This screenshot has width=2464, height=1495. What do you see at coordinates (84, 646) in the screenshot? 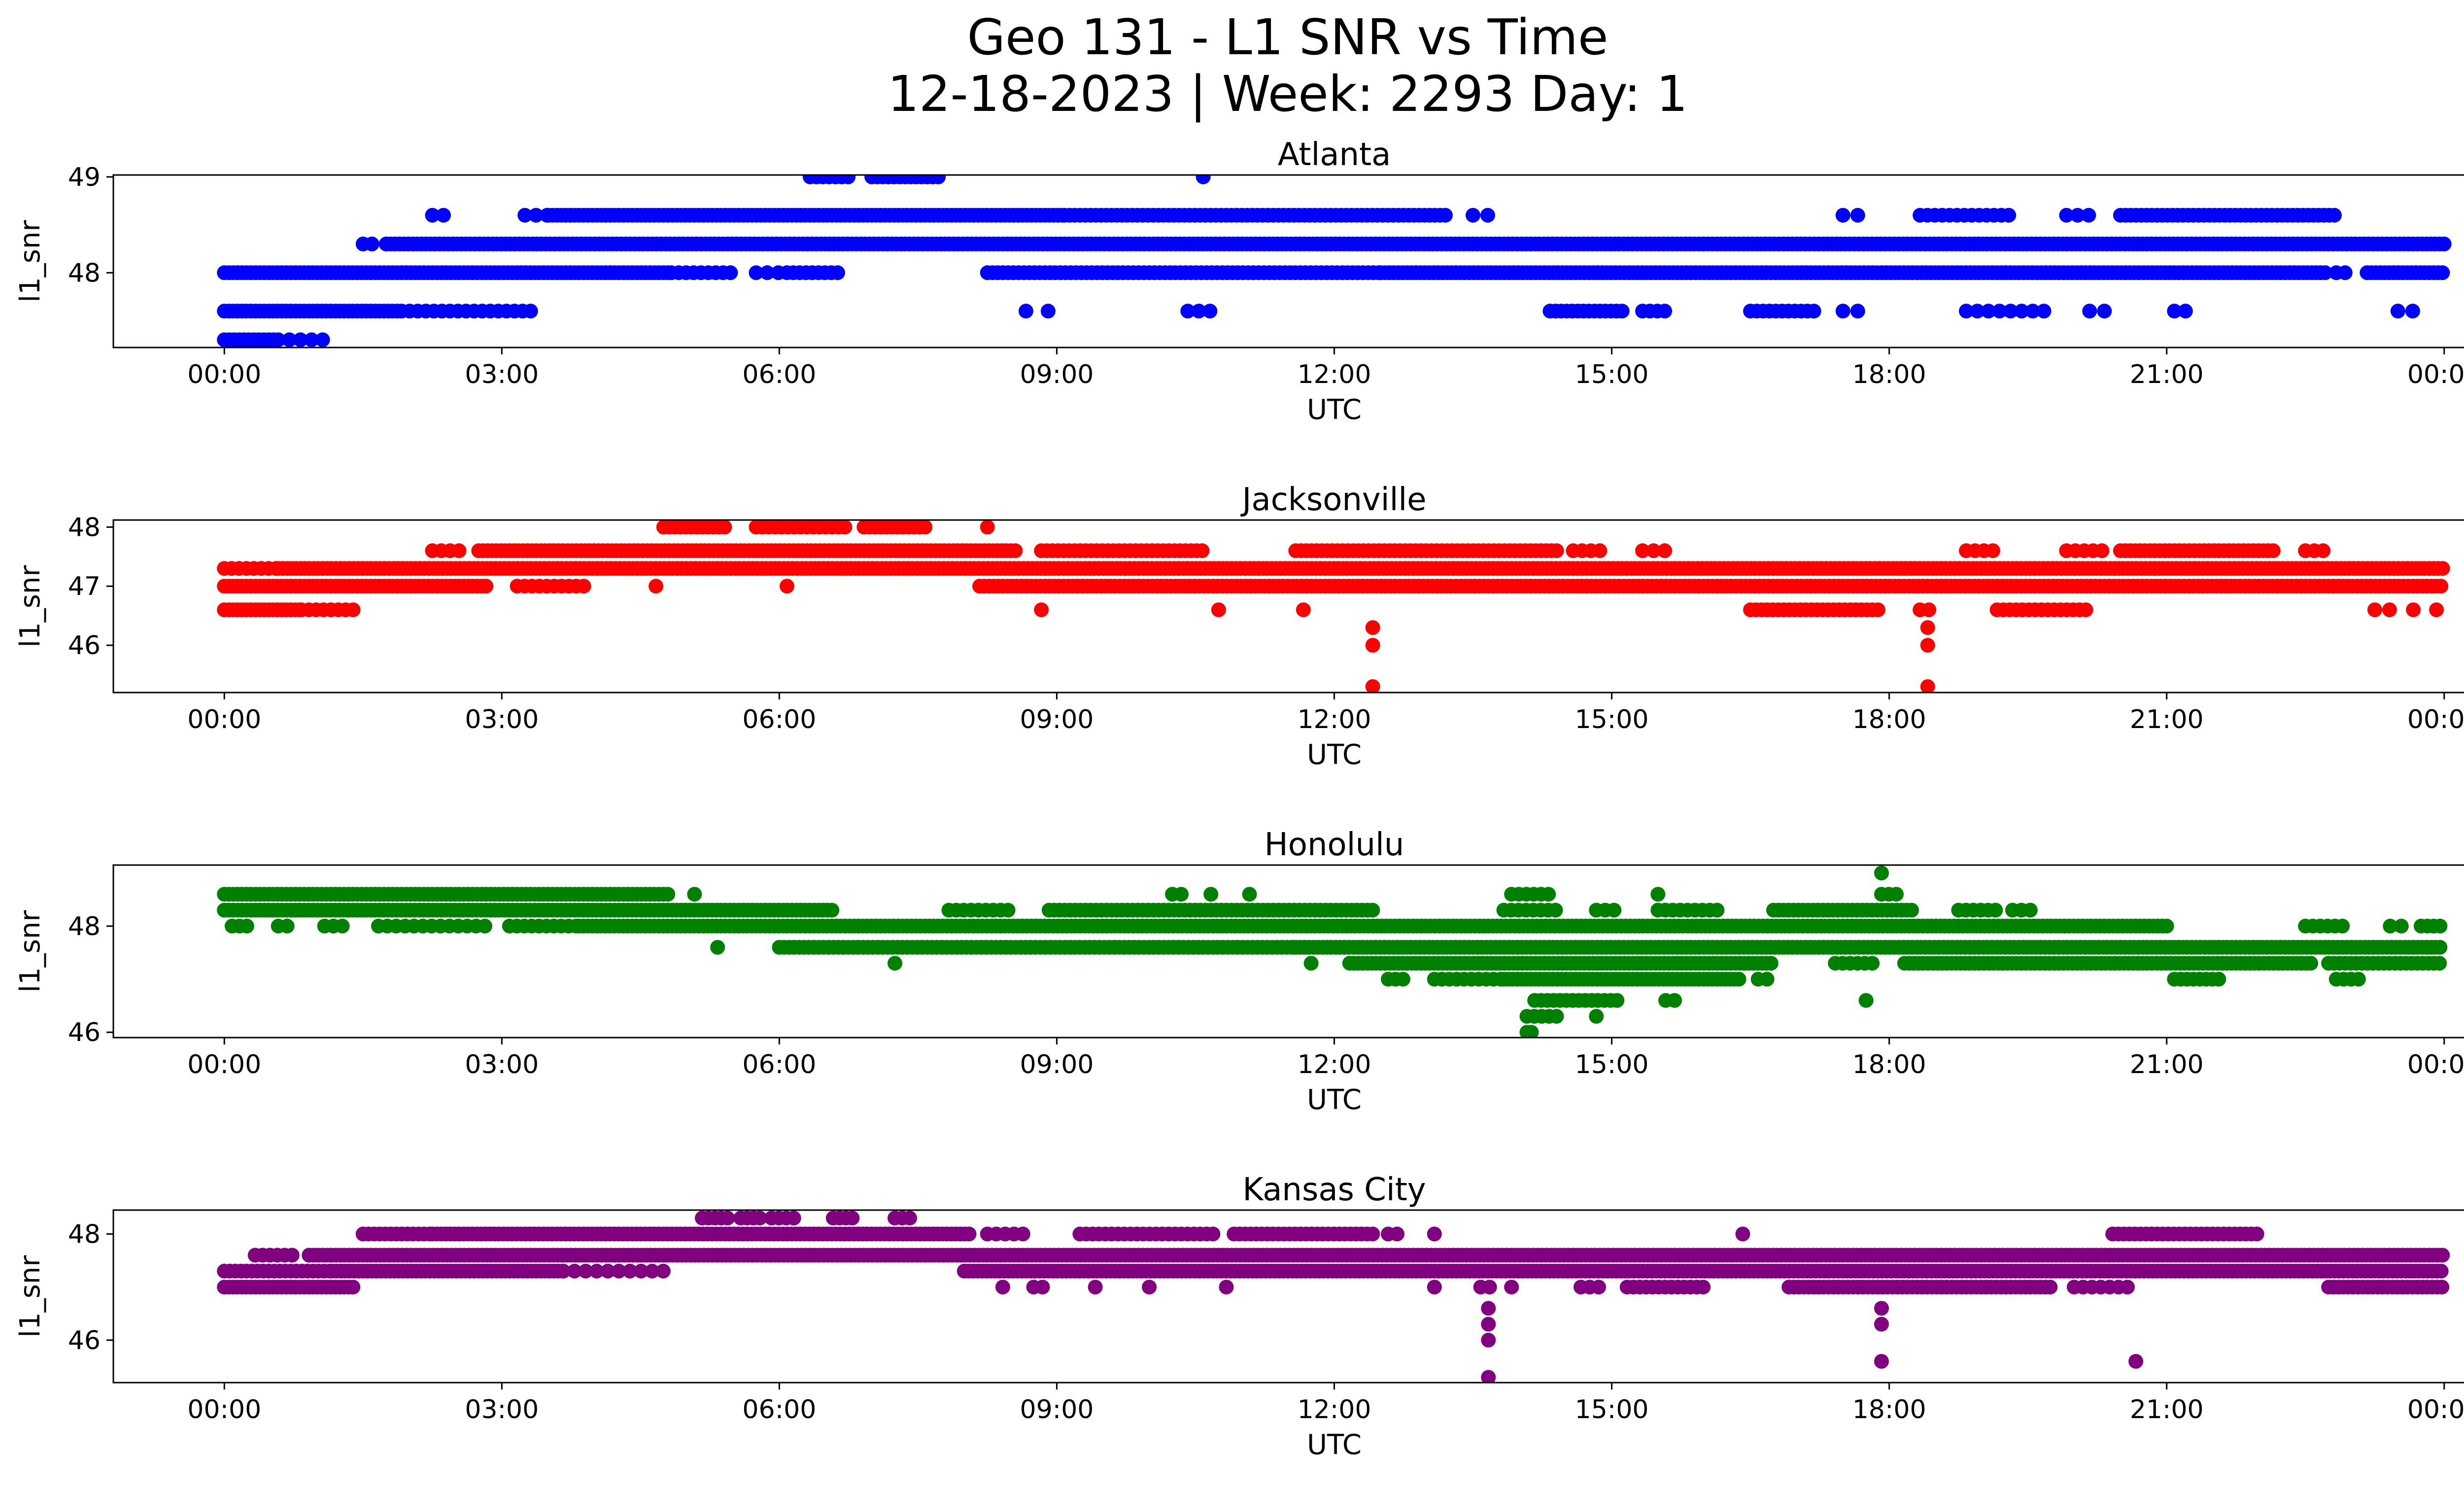
I see `y-tick-label: 46` at bounding box center [84, 646].